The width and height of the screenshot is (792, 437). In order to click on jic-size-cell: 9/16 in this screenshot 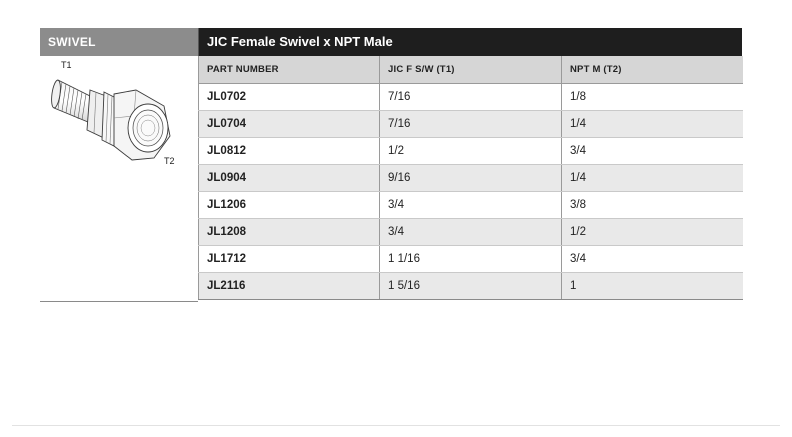, I will do `click(470, 178)`.